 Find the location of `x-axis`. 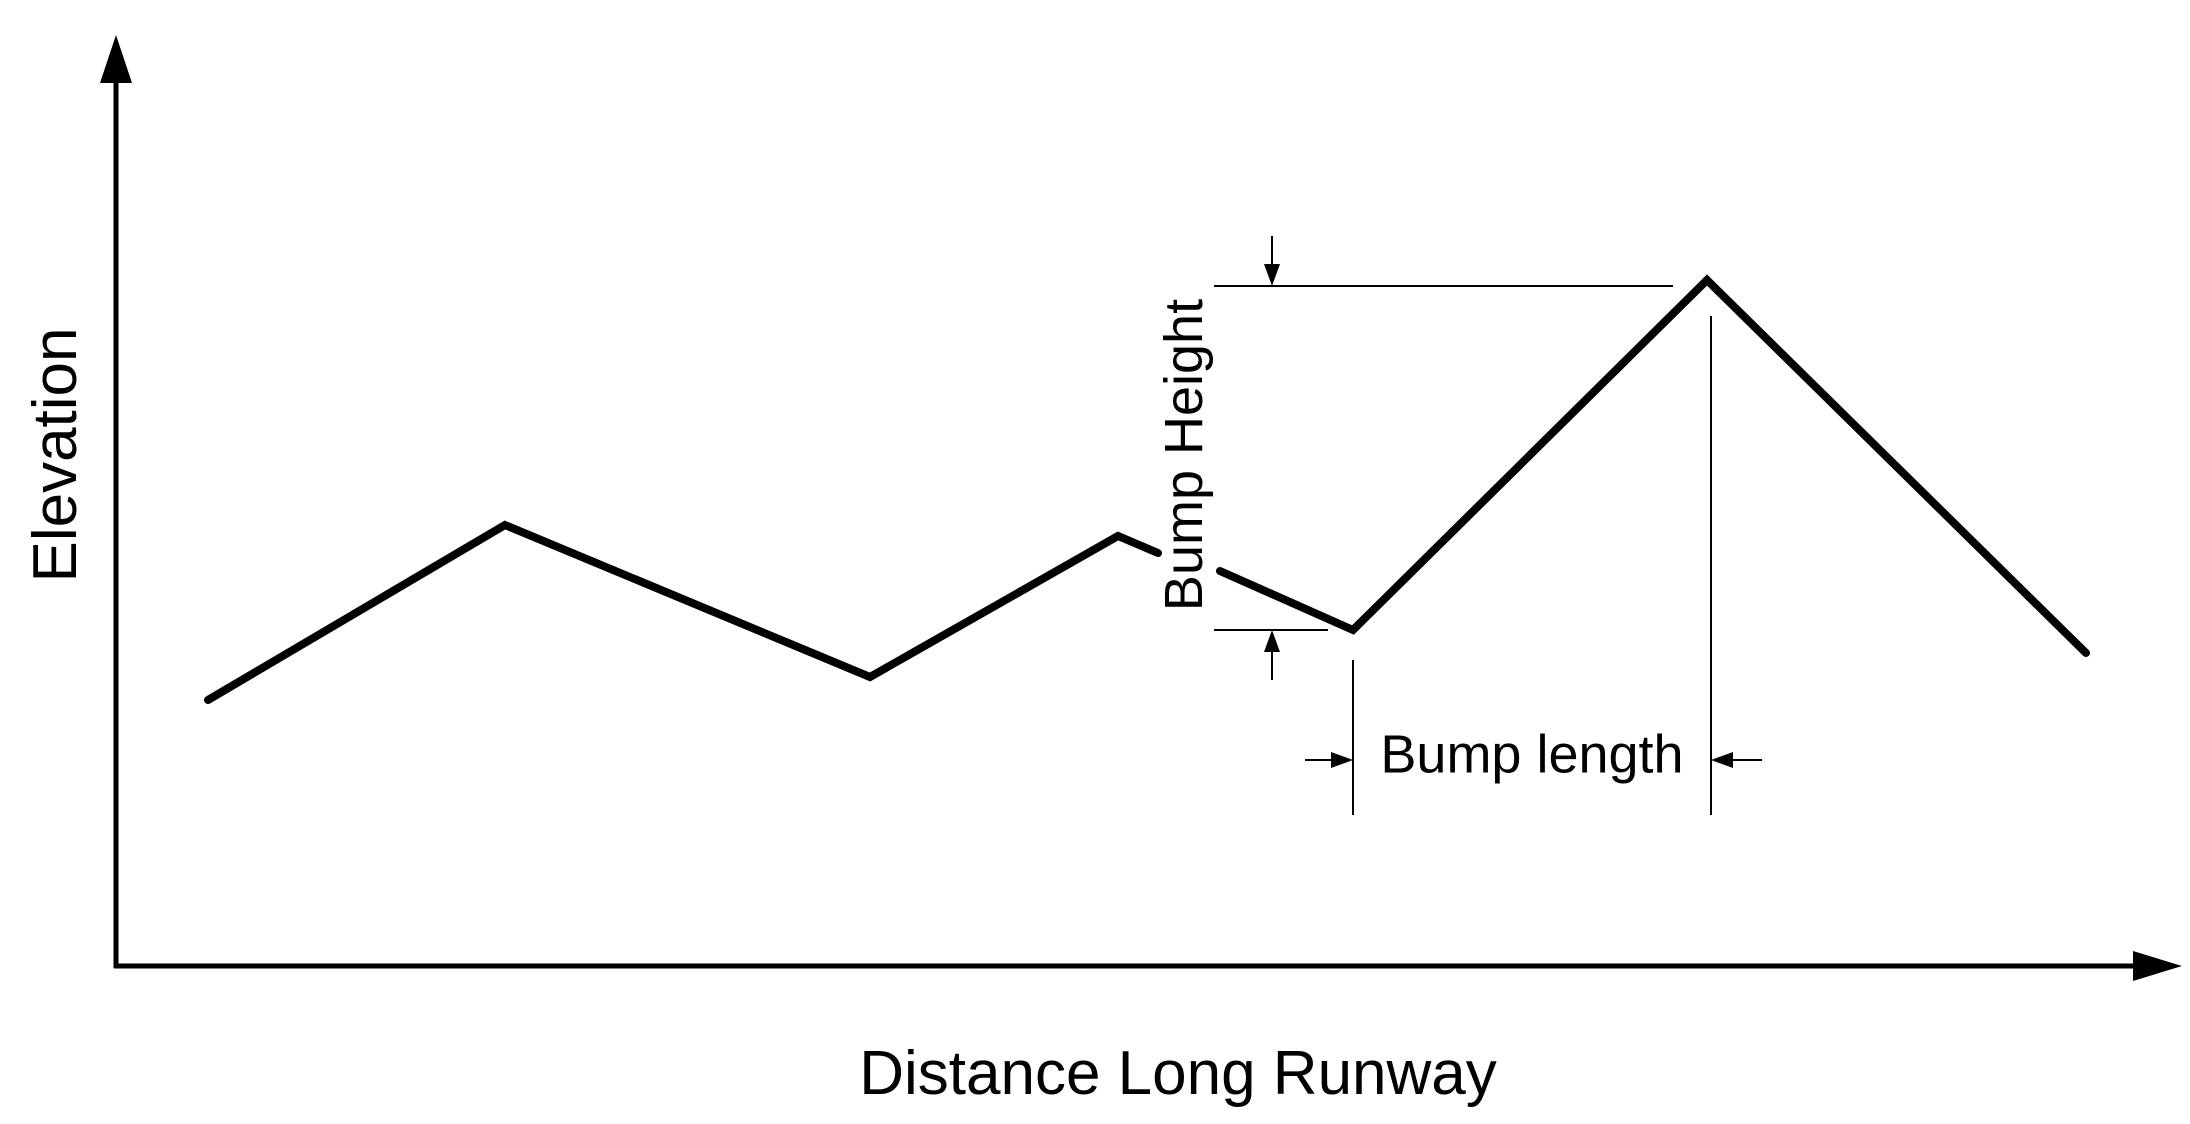

x-axis is located at coordinates (1148, 966).